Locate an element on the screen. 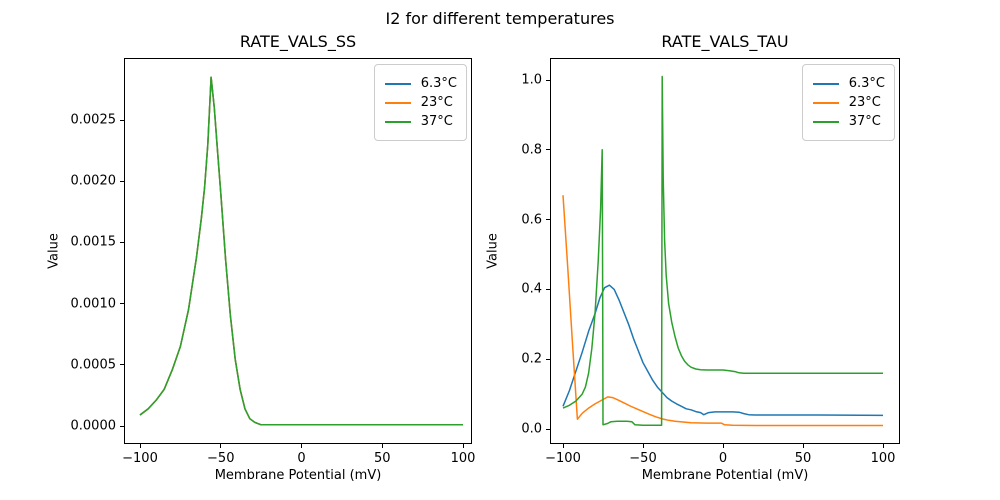 Image resolution: width=1000 pixels, height=500 pixels. plot-ss-ylabel: Value is located at coordinates (54, 251).